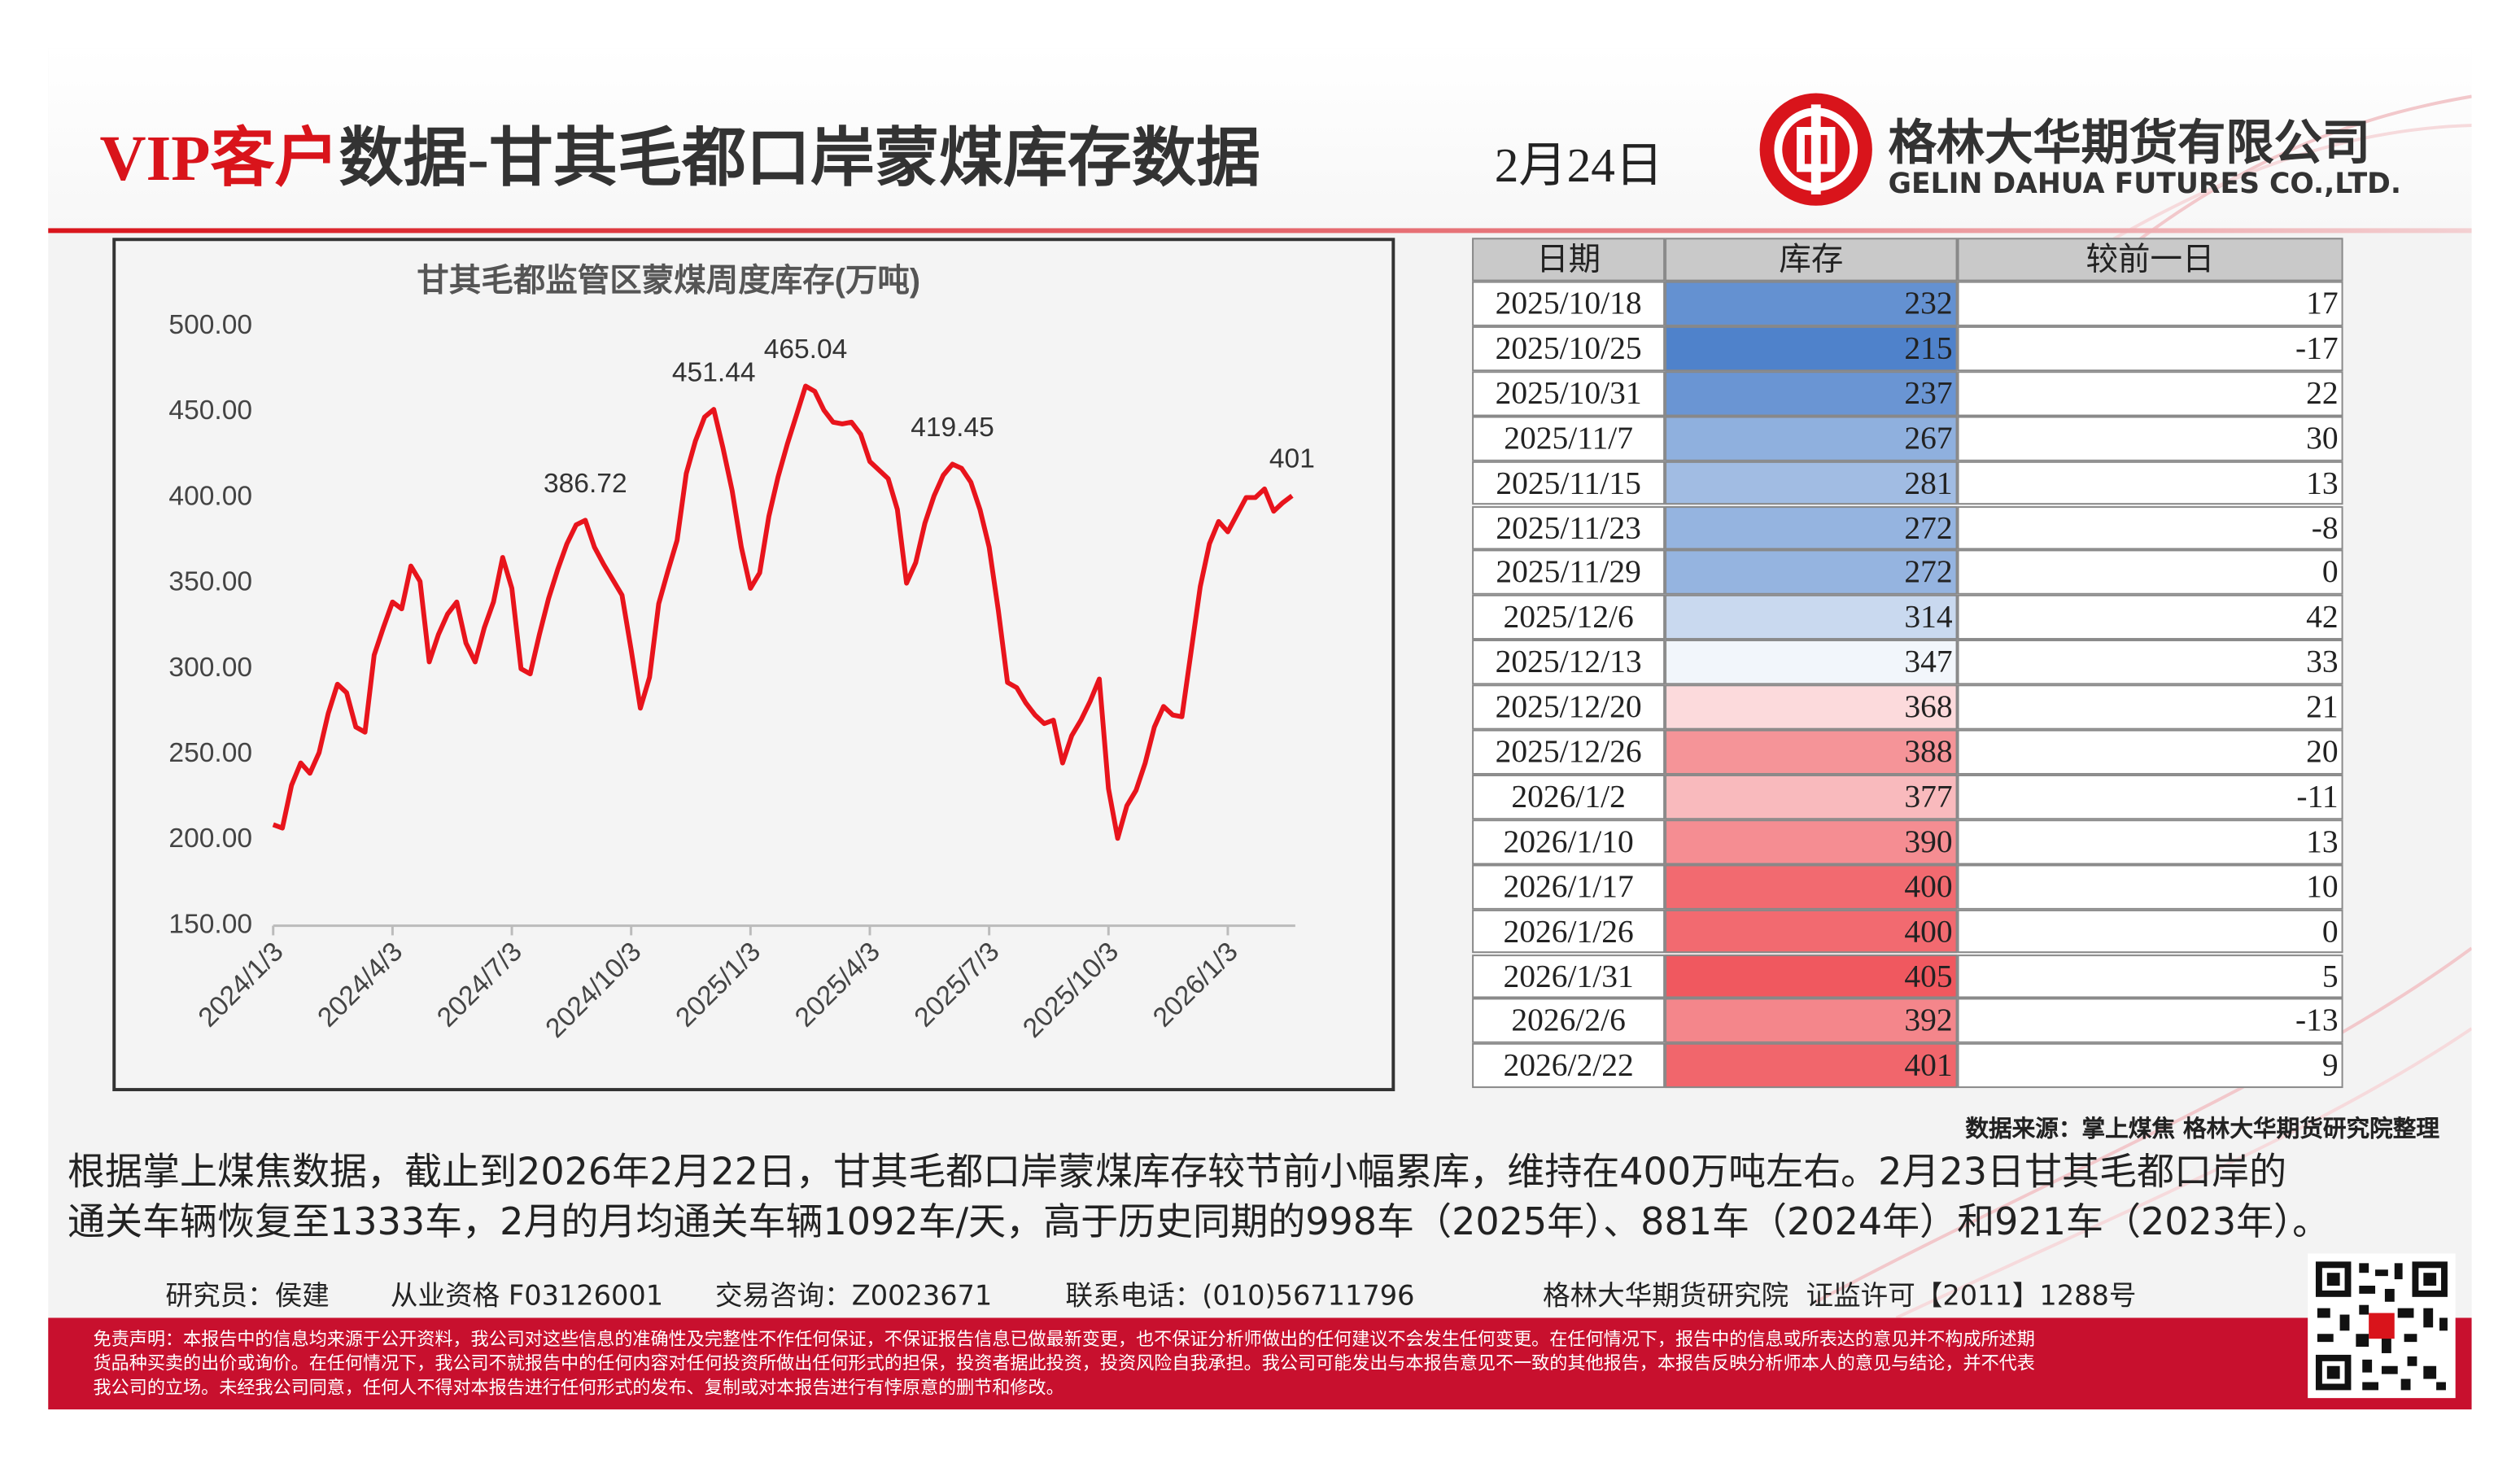  Describe the element at coordinates (2129, 144) in the screenshot. I see `company-name: 格林大华期货有限公司` at that location.